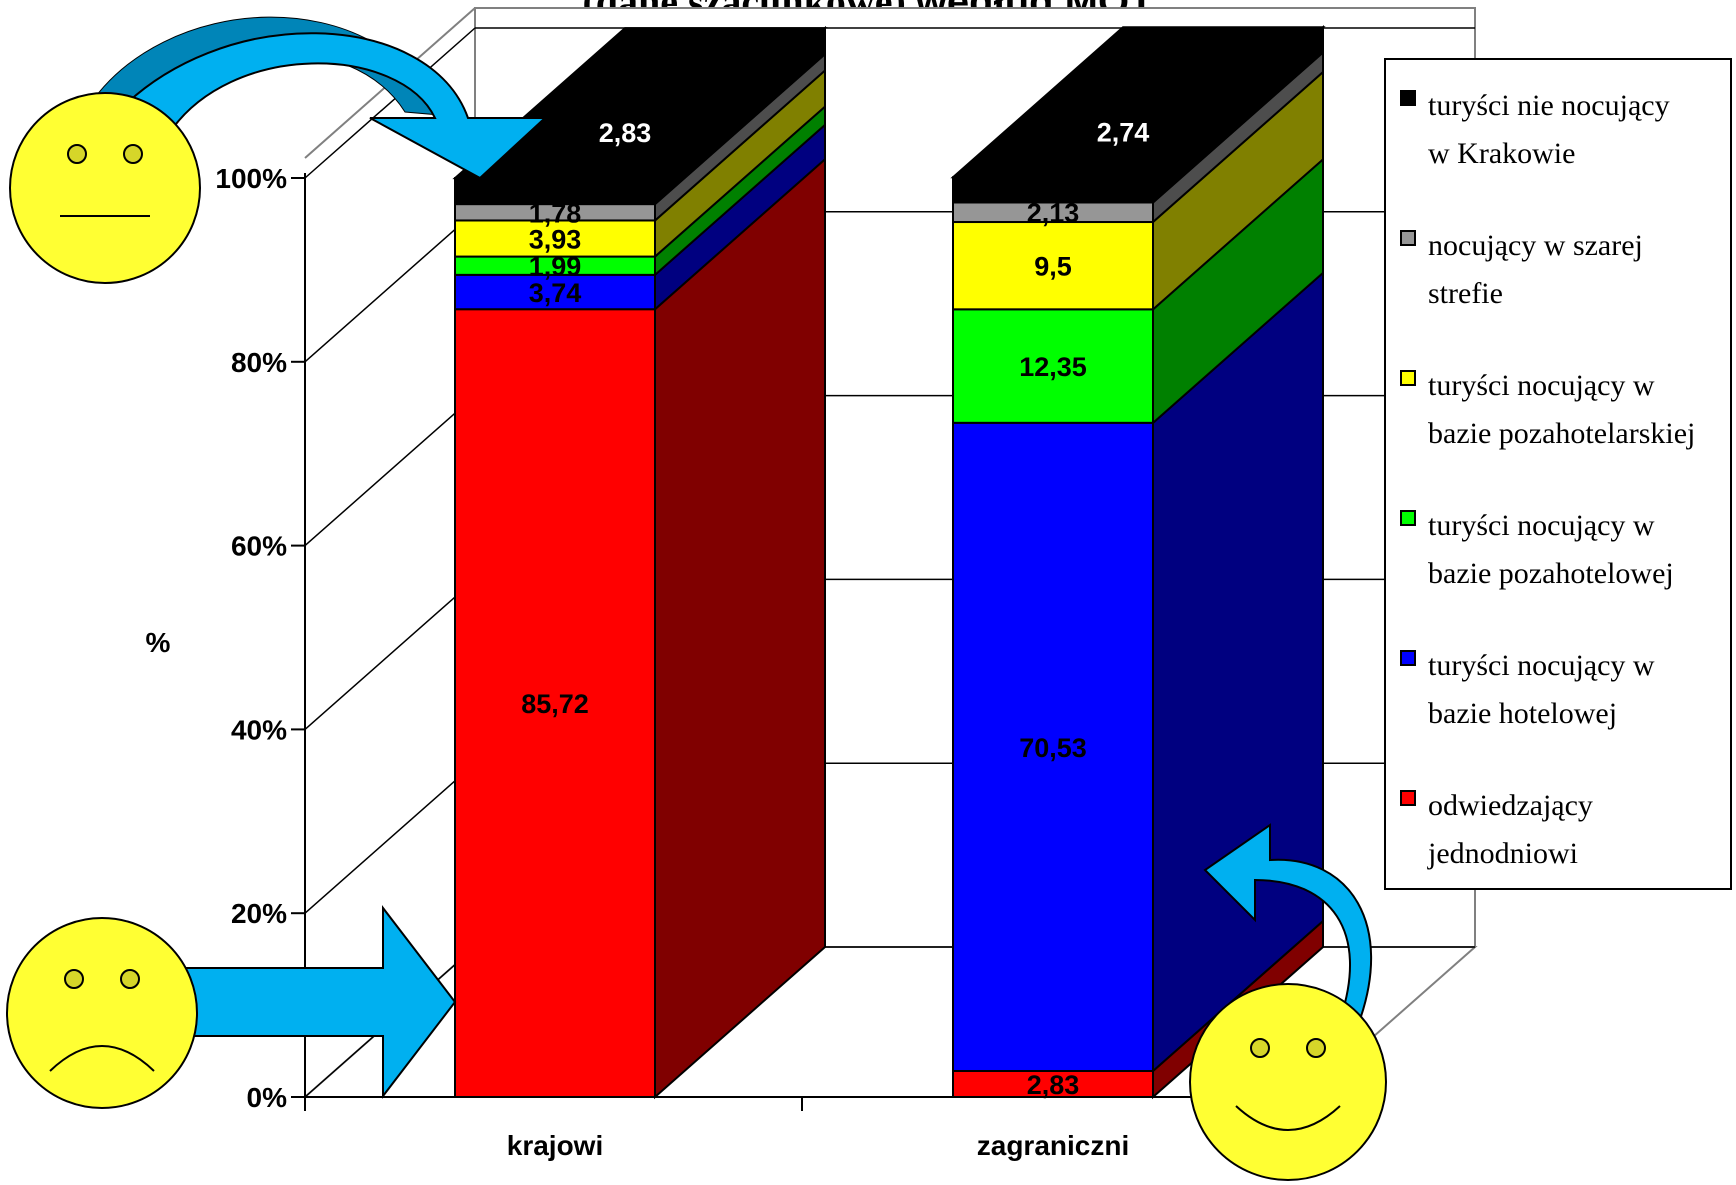 This screenshot has width=1736, height=1185. What do you see at coordinates (259, 362) in the screenshot?
I see `y-tick-label: 80%` at bounding box center [259, 362].